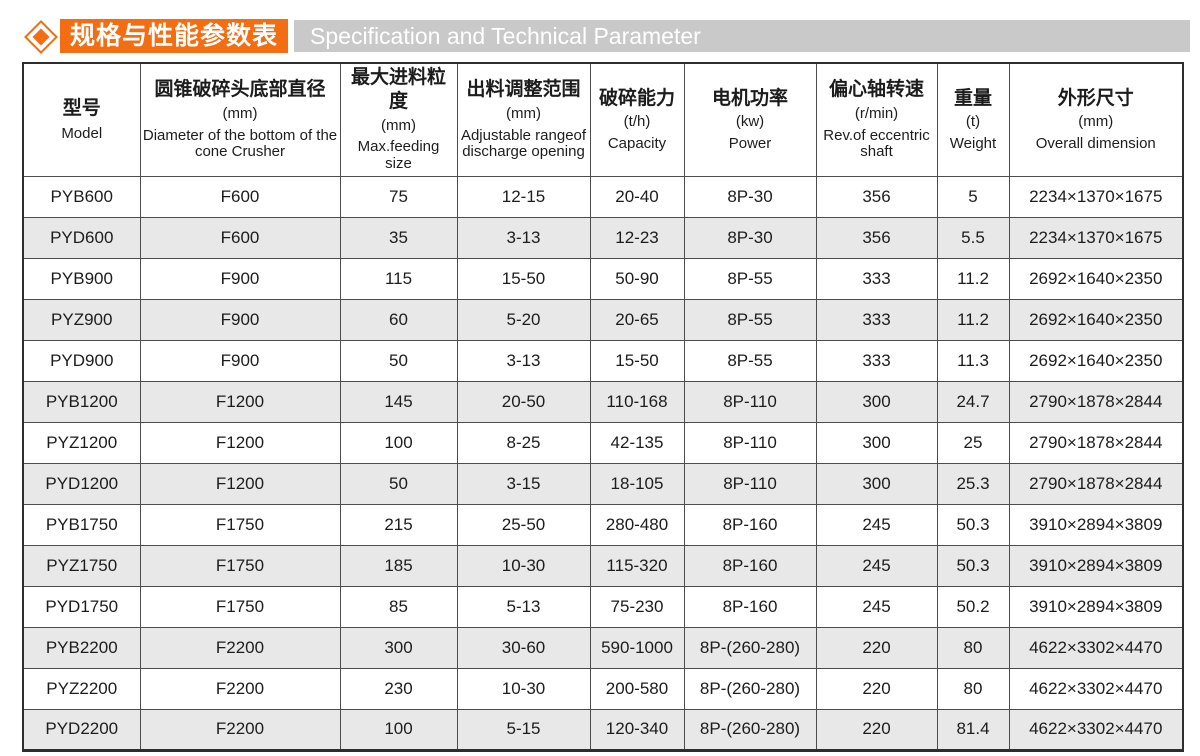 The image size is (1200, 756). What do you see at coordinates (750, 401) in the screenshot?
I see `value-cell: 8P-110` at bounding box center [750, 401].